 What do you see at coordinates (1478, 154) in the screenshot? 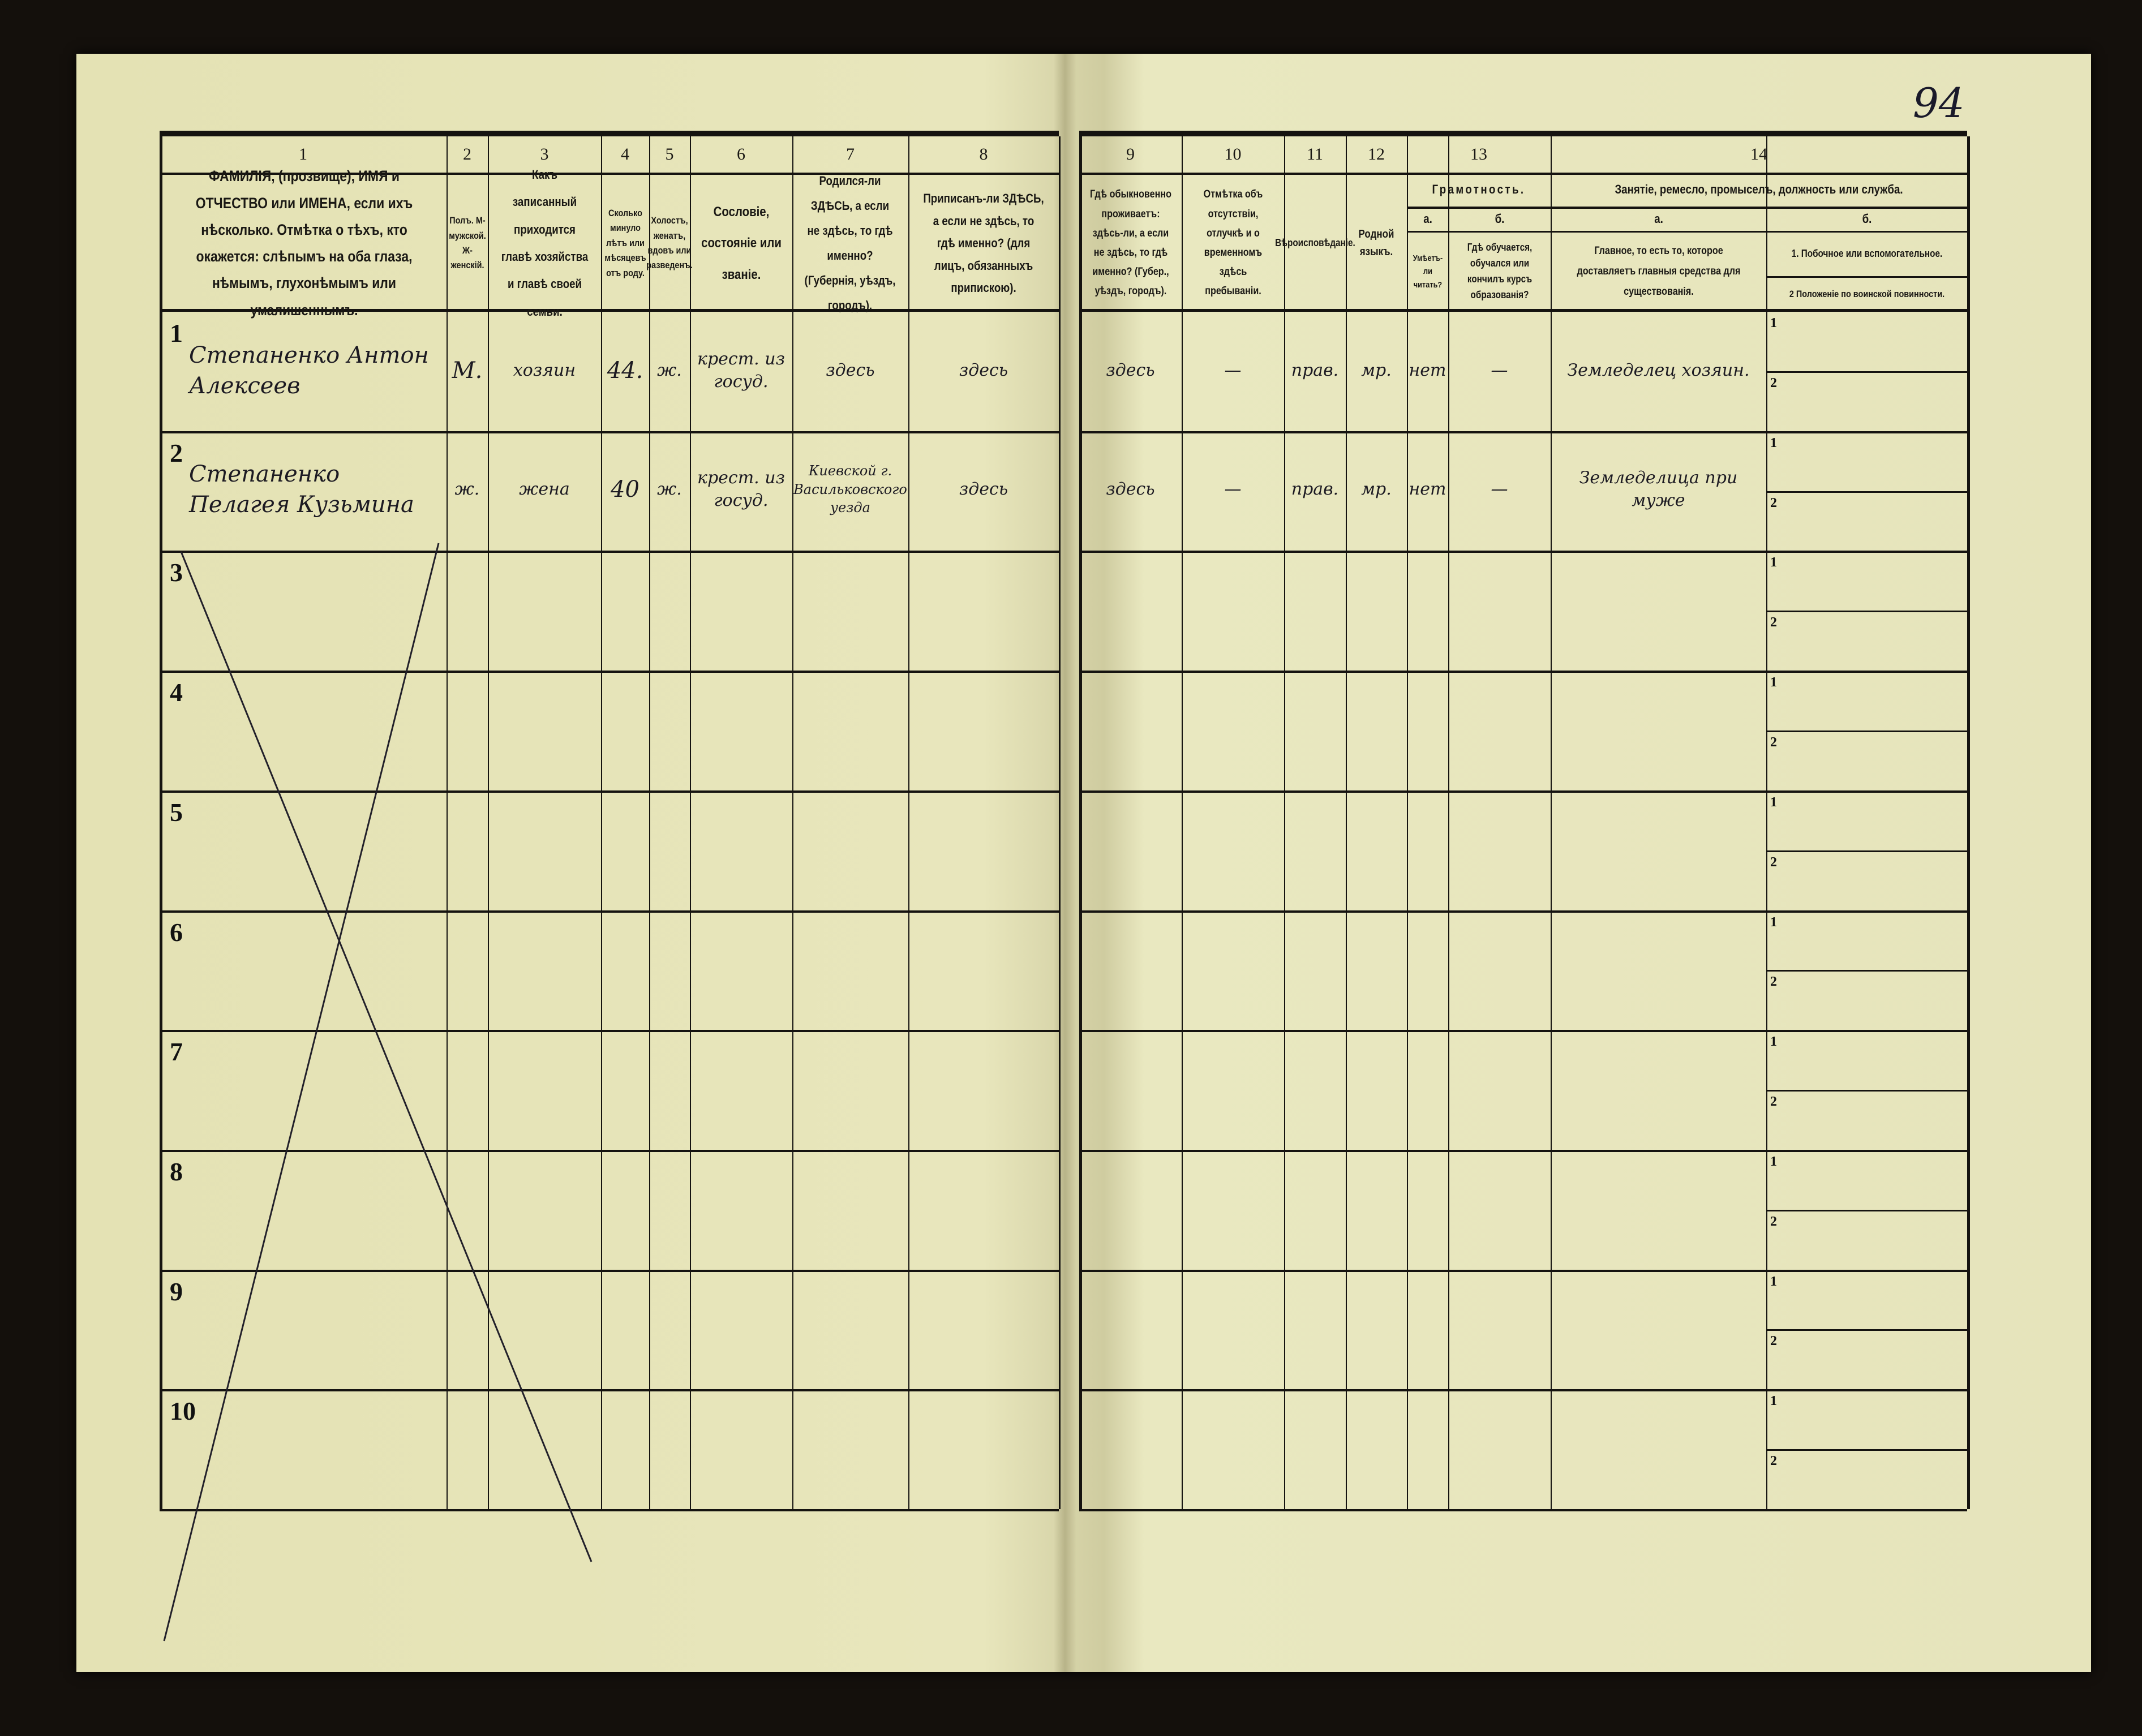
I see `column-number-13: 13` at bounding box center [1478, 154].